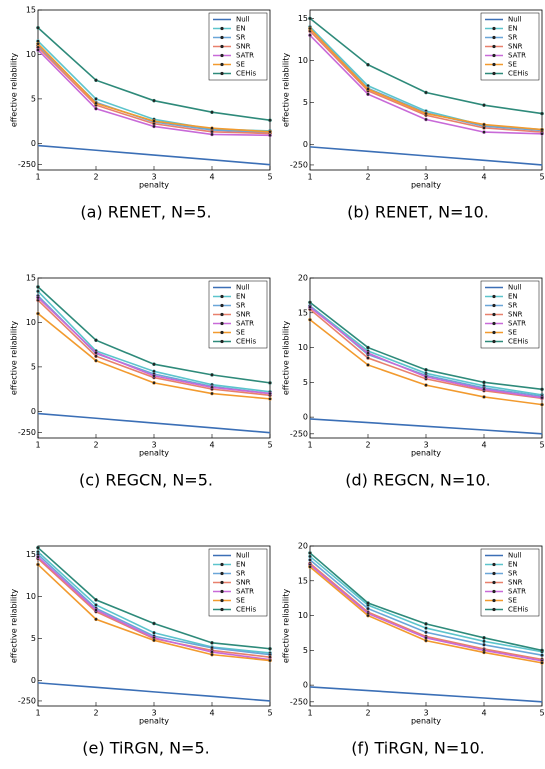  I want to click on caption: (a) RENET, N=5., so click(145, 212).